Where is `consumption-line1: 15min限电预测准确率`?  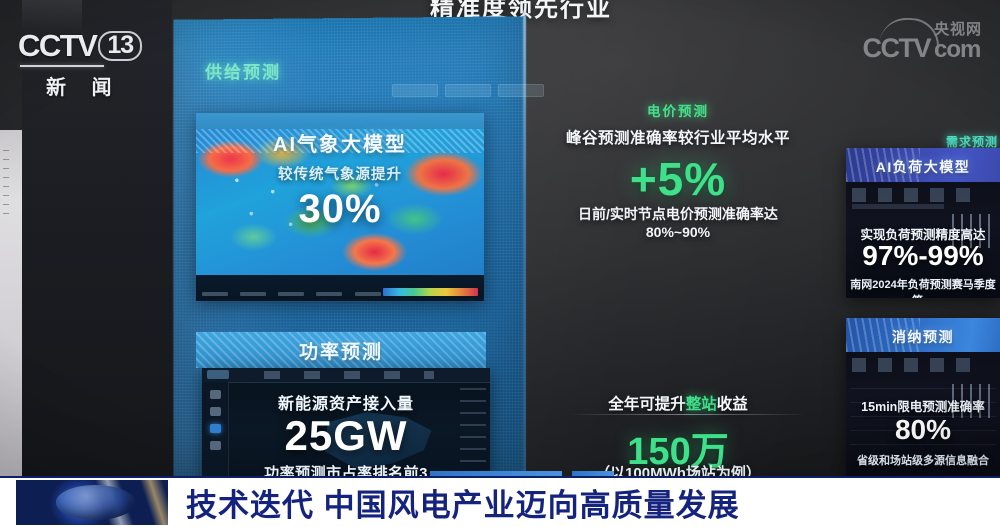 consumption-line1: 15min限电预测准确率 is located at coordinates (923, 407).